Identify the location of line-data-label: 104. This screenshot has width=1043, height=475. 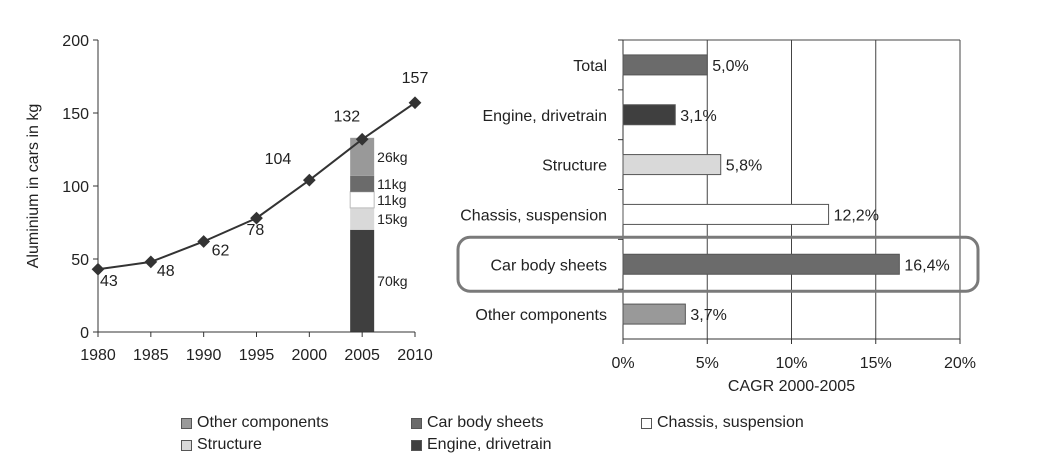
(278, 159).